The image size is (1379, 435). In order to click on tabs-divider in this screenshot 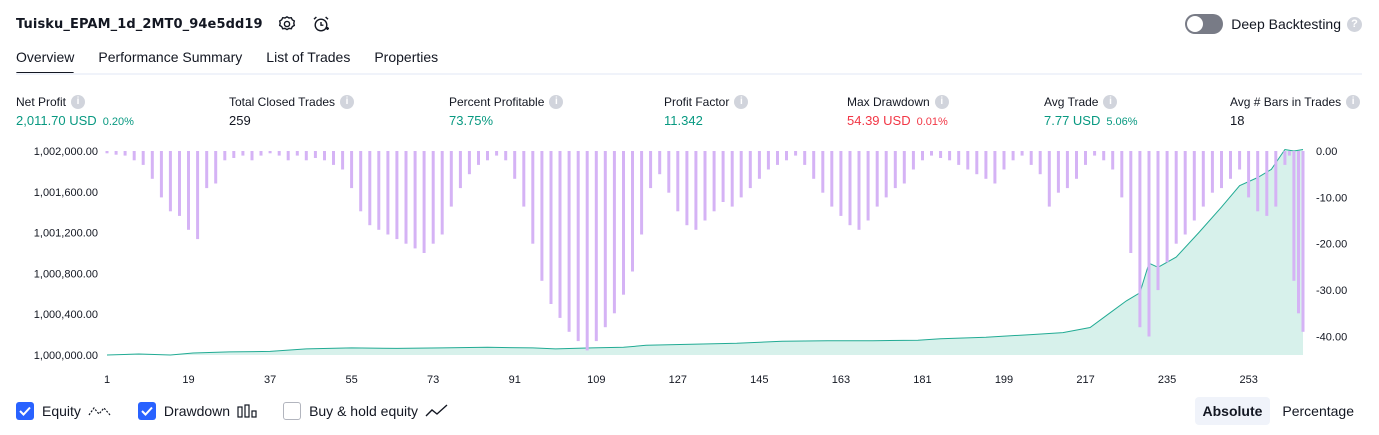, I will do `click(689, 74)`.